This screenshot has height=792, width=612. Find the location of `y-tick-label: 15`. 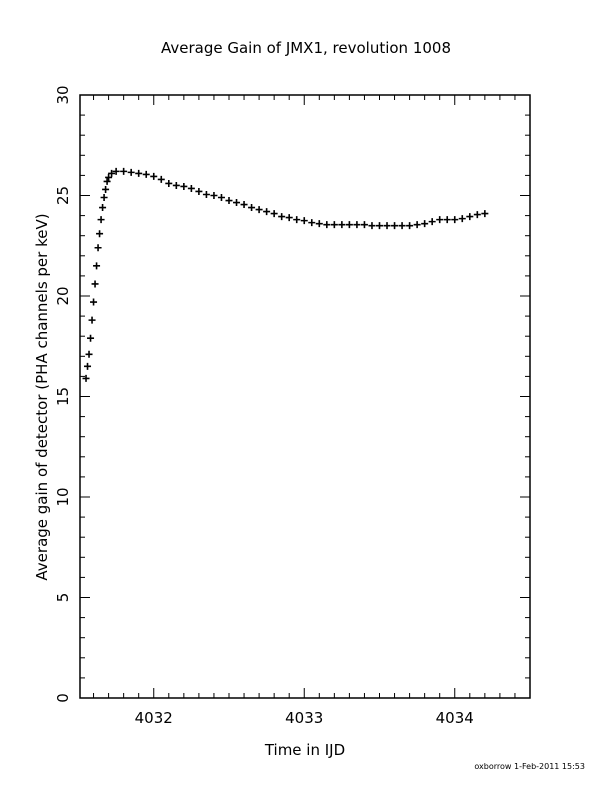

y-tick-label: 15 is located at coordinates (63, 396).